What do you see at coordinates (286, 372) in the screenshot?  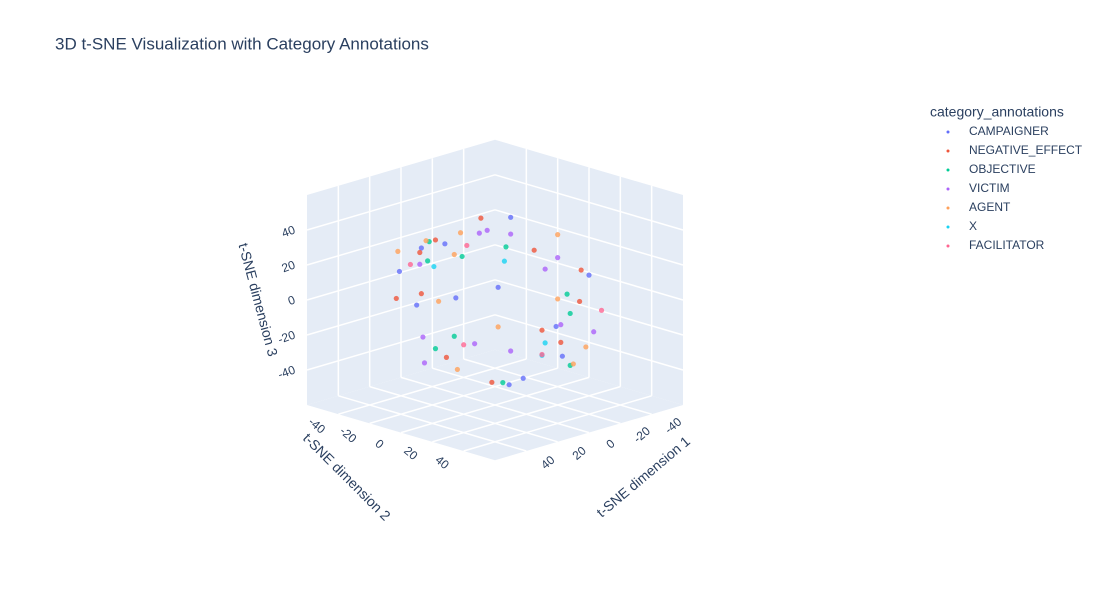 I see `z-tick-label: -40` at bounding box center [286, 372].